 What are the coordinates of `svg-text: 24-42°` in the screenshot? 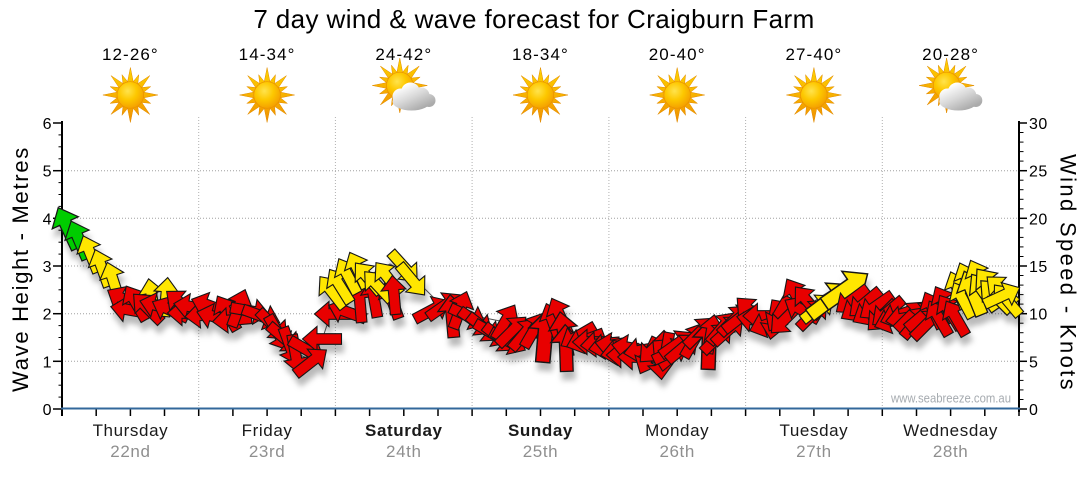 It's located at (403, 54).